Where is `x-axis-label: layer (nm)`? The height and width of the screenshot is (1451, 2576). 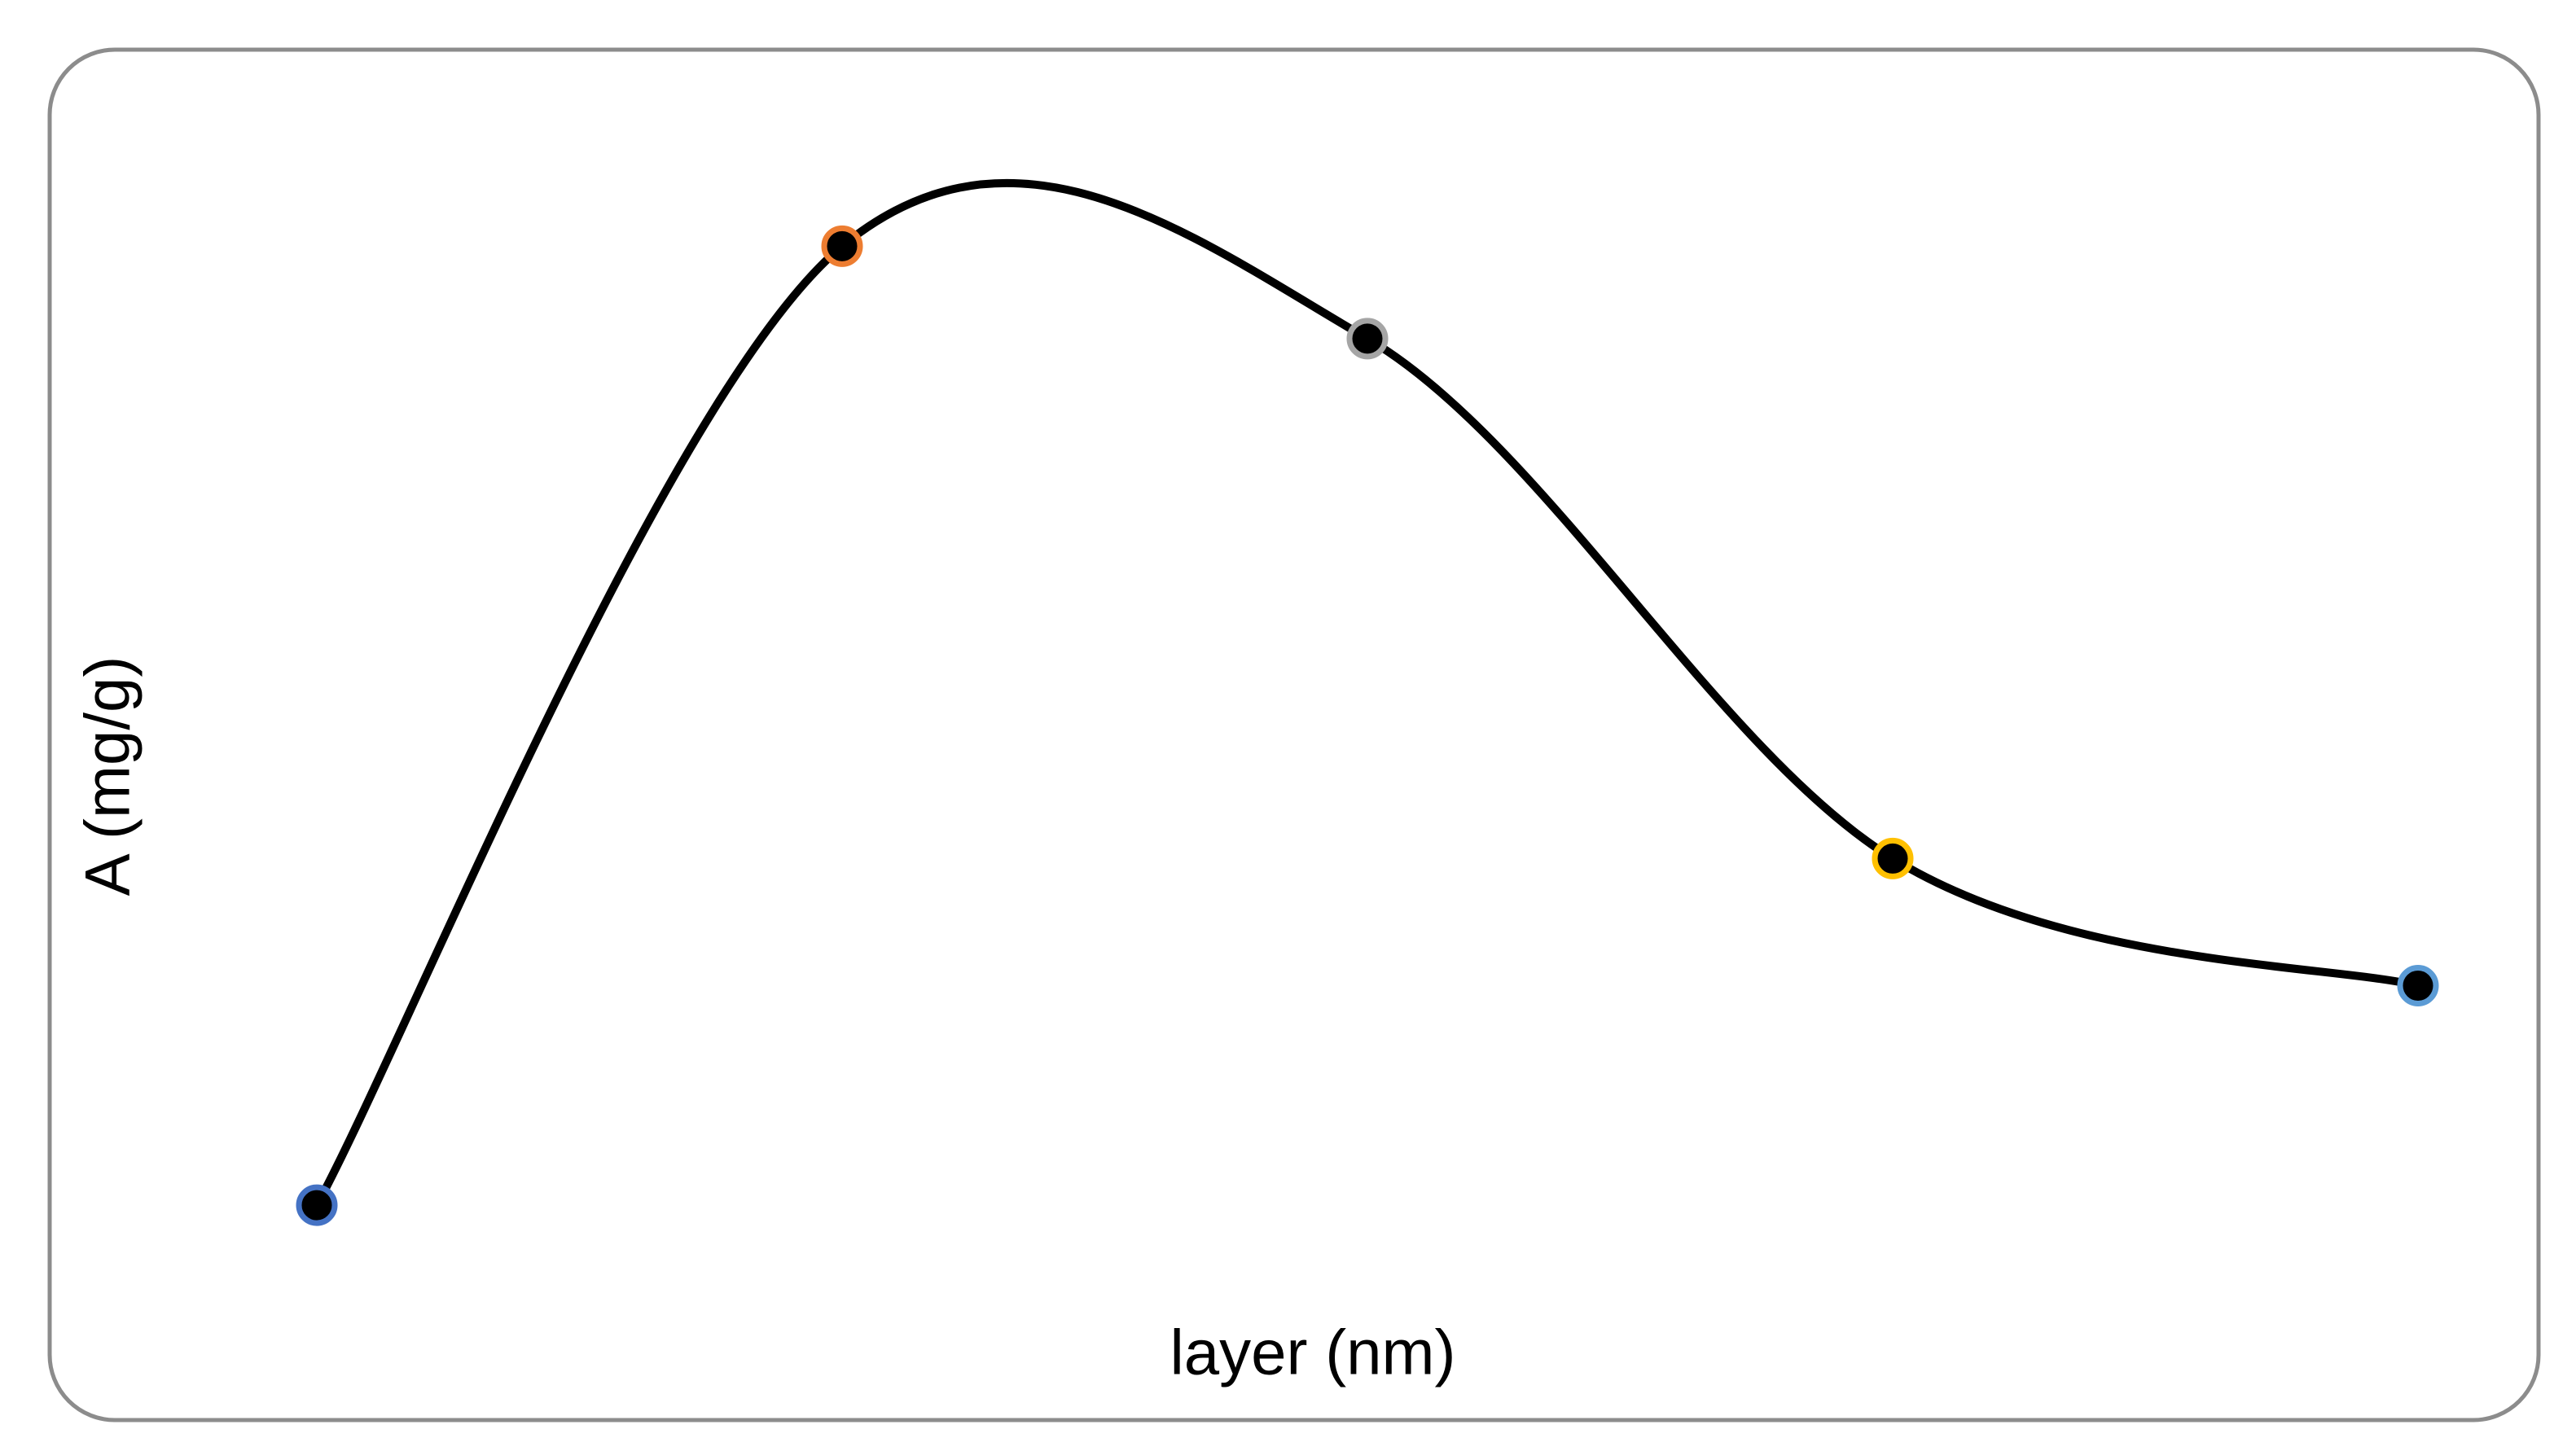
x-axis-label: layer (nm) is located at coordinates (1312, 1353).